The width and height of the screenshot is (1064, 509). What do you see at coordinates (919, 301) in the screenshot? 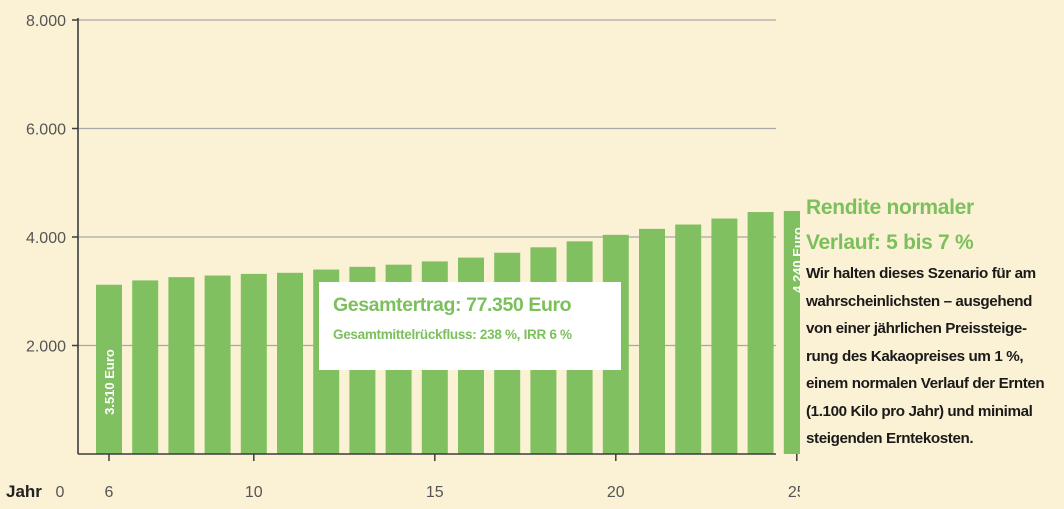
I see `scenario-body-line: wahrscheinlichsten – ausgehend` at bounding box center [919, 301].